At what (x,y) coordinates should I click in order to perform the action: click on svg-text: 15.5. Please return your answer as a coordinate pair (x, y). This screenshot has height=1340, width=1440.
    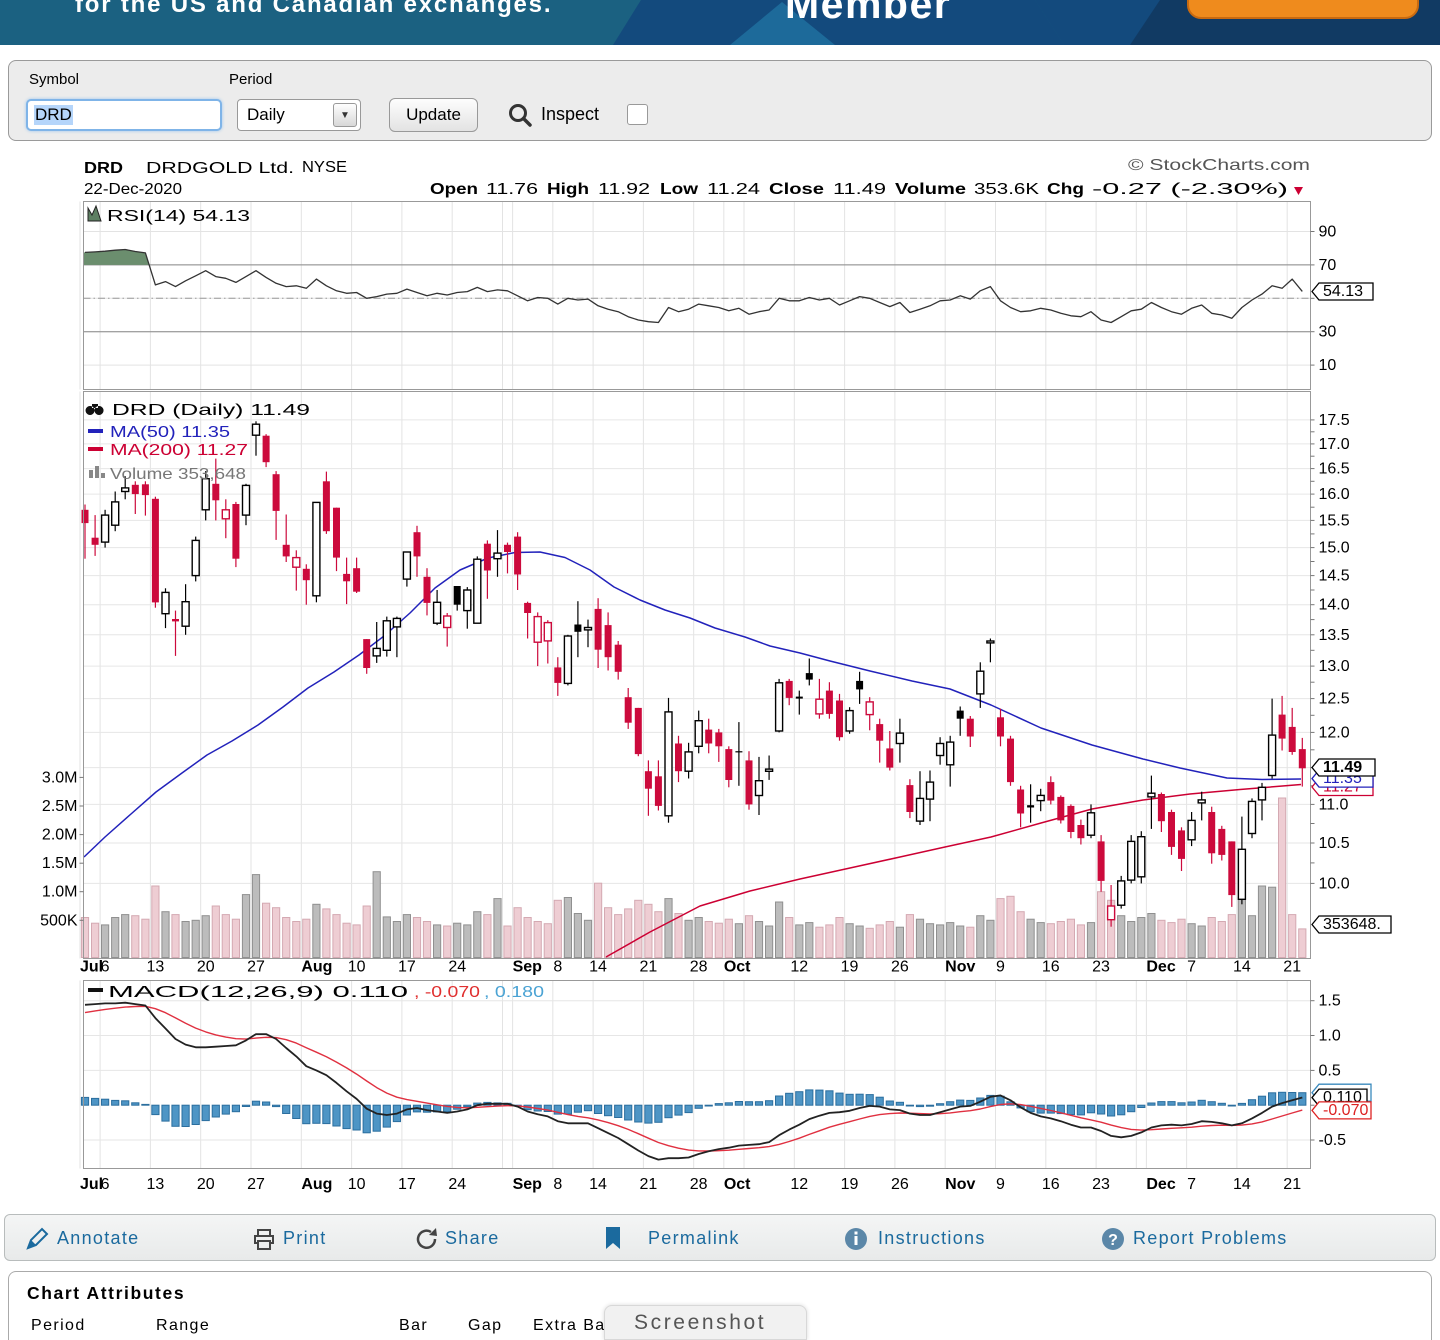
    Looking at the image, I should click on (1334, 520).